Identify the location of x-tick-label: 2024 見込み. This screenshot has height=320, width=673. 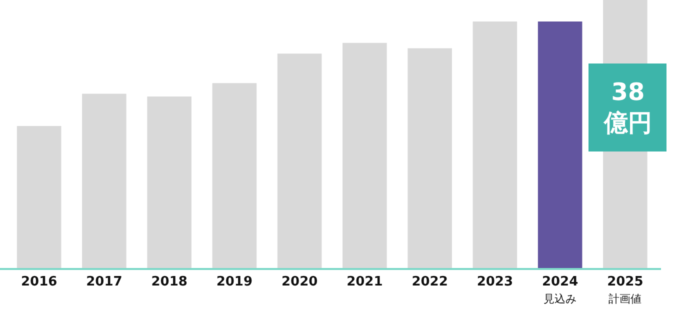
(560, 290).